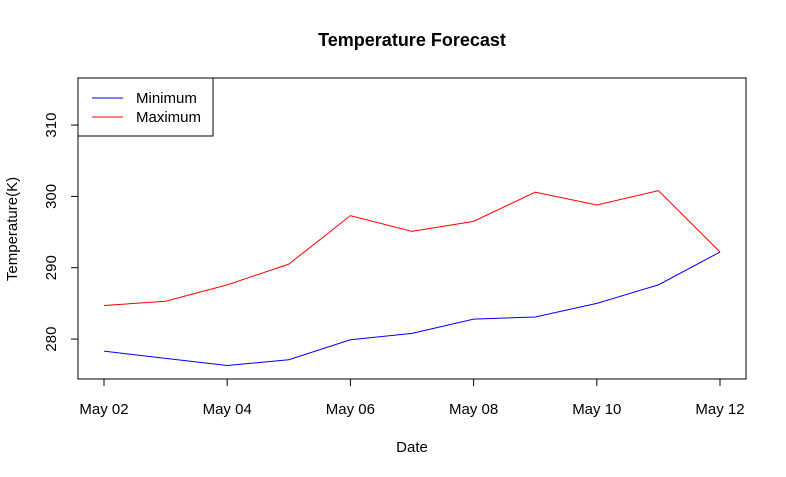 The height and width of the screenshot is (477, 786). Describe the element at coordinates (51, 267) in the screenshot. I see `y-tick-label: 290` at that location.